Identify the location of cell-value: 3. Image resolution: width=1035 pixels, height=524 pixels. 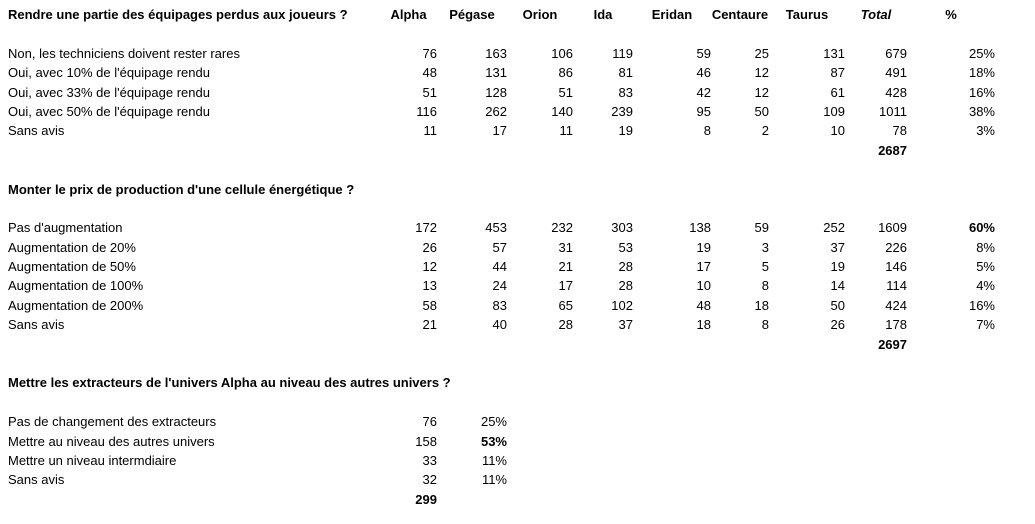
(765, 247).